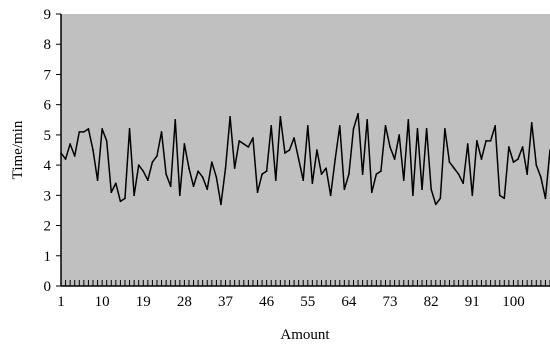  What do you see at coordinates (390, 302) in the screenshot?
I see `x-tick-label: 73` at bounding box center [390, 302].